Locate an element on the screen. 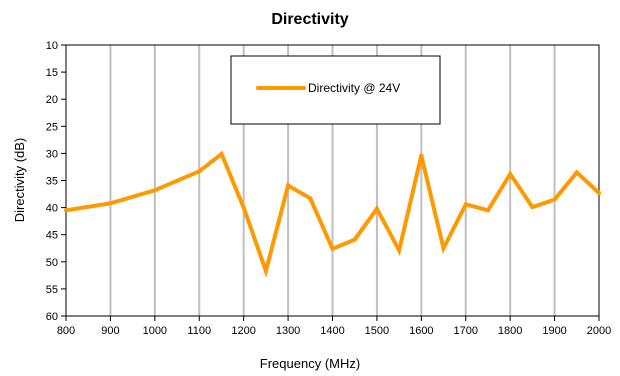 This screenshot has width=620, height=376. x-tick-label-1500: 1500 is located at coordinates (377, 331).